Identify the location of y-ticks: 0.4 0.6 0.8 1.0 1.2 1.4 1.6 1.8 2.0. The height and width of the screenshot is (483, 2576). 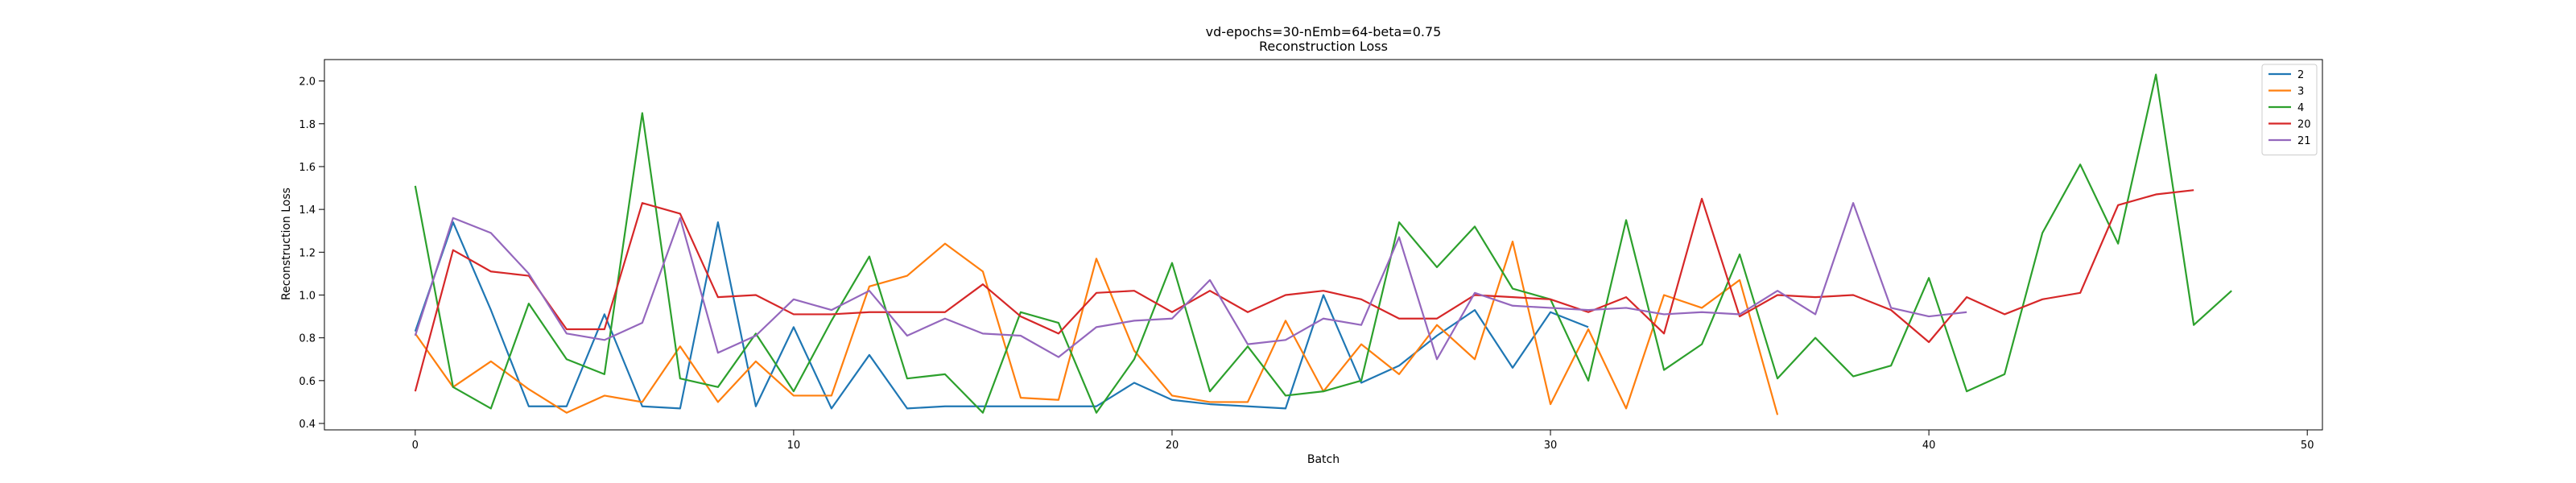
(311, 253).